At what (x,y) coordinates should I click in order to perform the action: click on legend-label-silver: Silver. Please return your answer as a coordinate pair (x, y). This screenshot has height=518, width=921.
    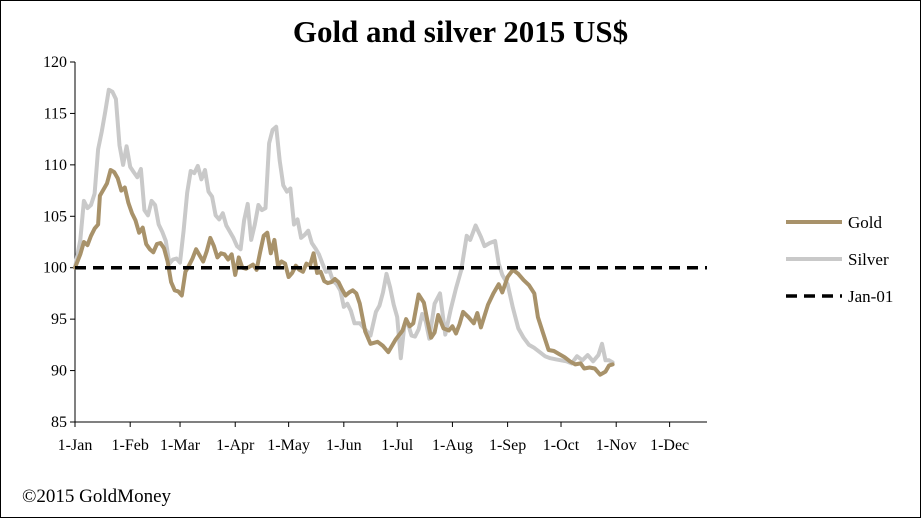
    Looking at the image, I should click on (868, 259).